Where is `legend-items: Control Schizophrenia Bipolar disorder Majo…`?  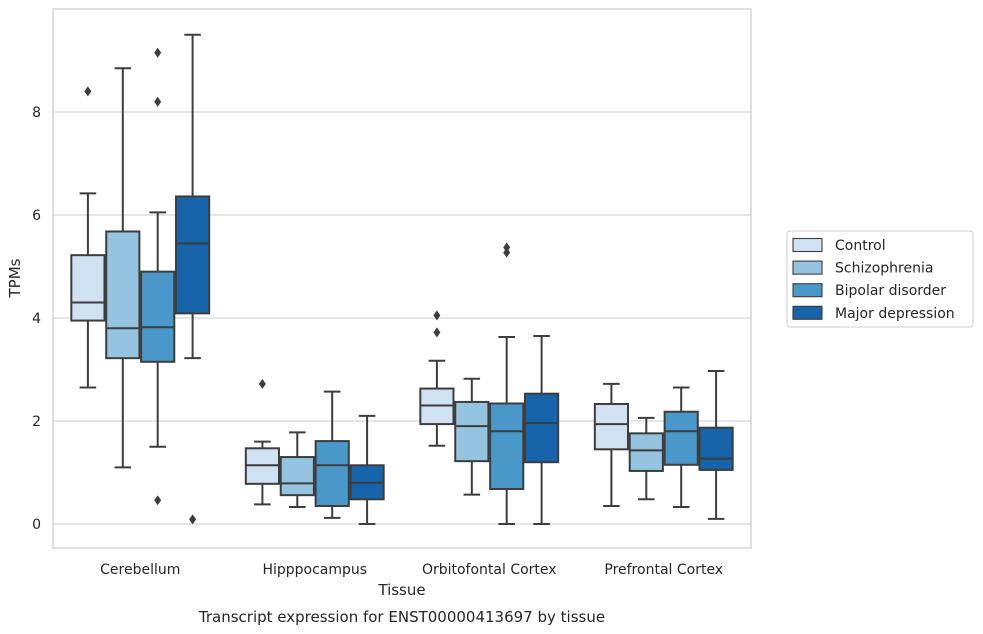
legend-items: Control Schizophrenia Bipolar disorder Majo… is located at coordinates (873, 279).